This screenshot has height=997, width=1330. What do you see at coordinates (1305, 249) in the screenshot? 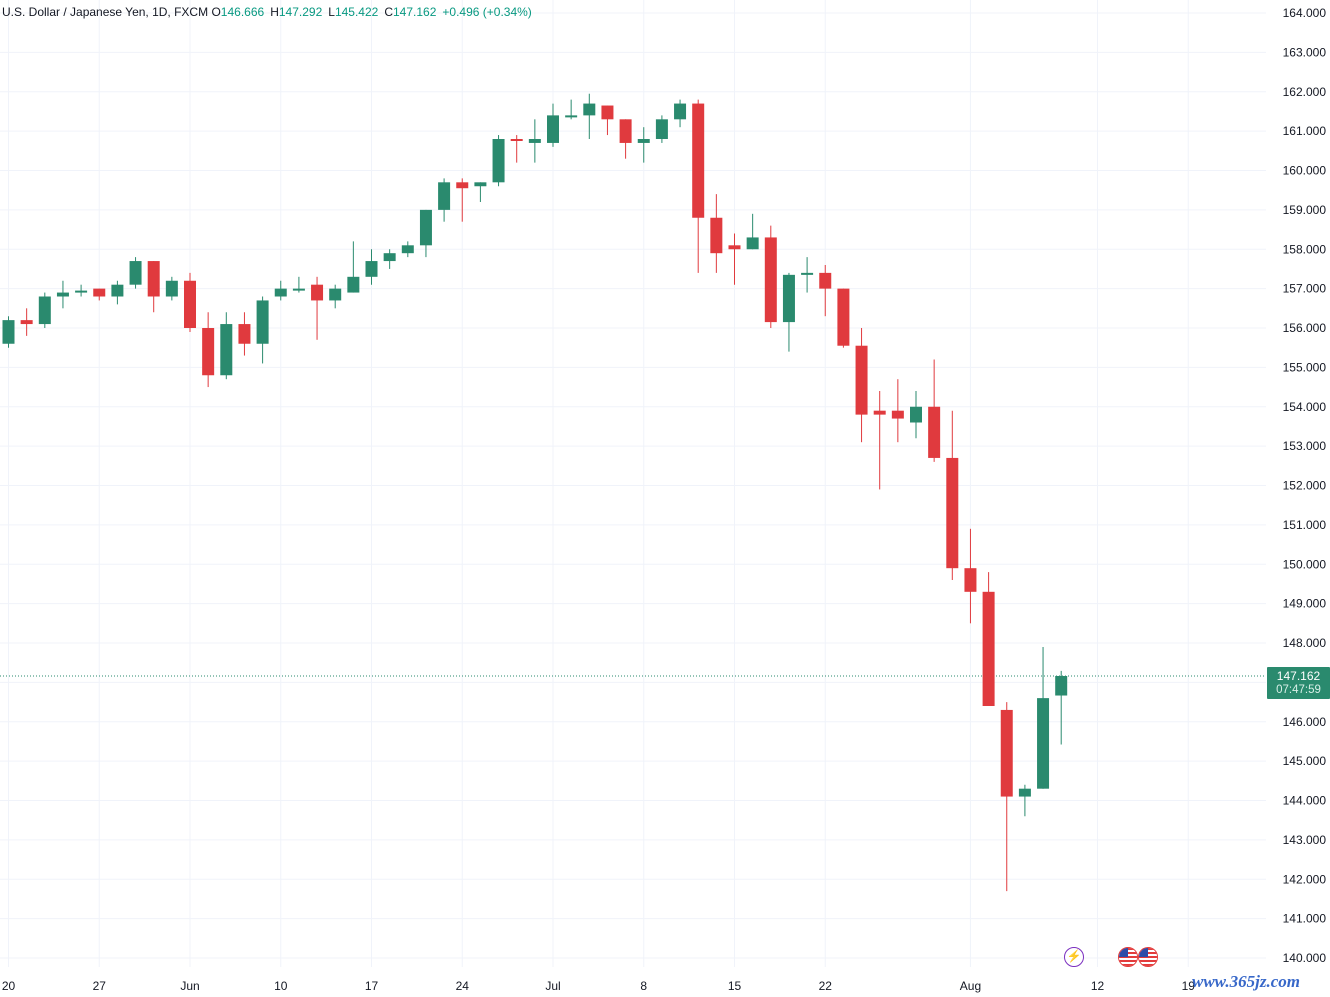
I see `y-tick-label: 158.000` at bounding box center [1305, 249].